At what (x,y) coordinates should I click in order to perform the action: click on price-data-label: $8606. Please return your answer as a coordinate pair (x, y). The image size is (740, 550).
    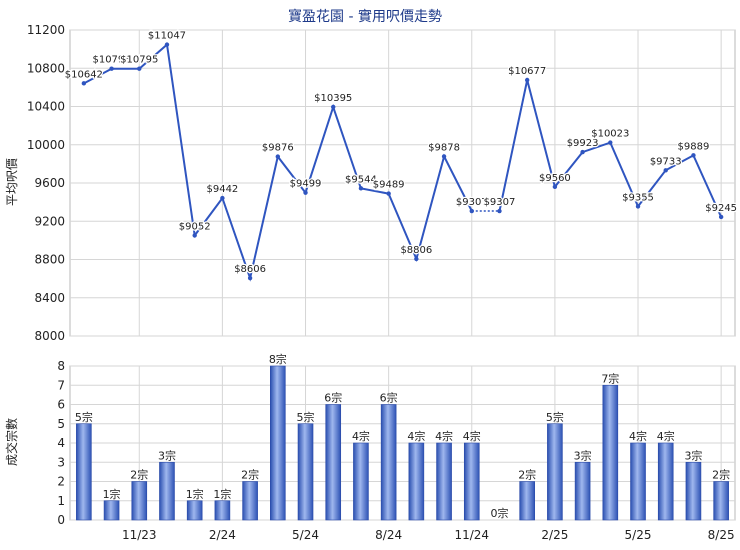
    Looking at the image, I should click on (250, 269).